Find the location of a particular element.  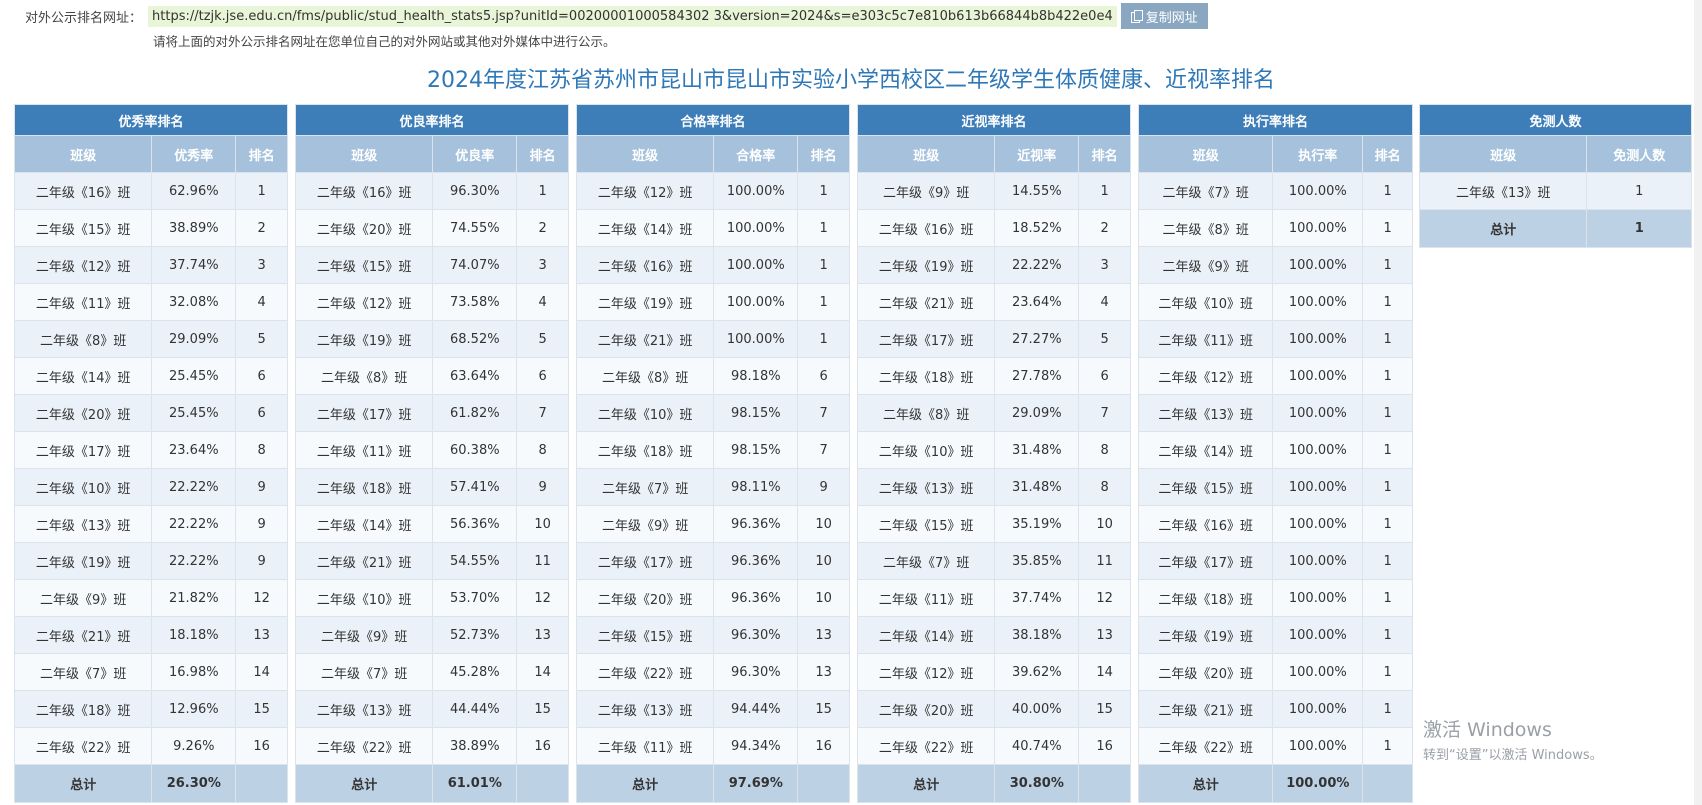

table-cell: 96.36% is located at coordinates (756, 561).